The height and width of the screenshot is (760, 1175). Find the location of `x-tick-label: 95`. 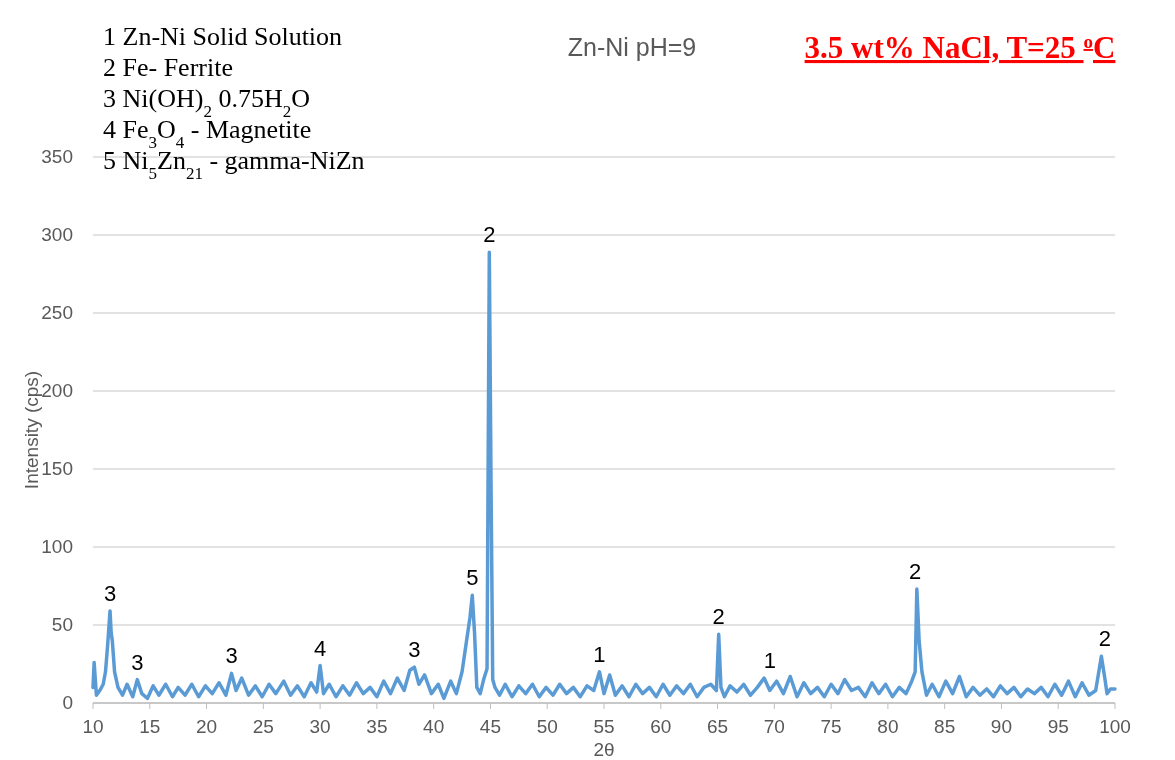

x-tick-label: 95 is located at coordinates (1058, 726).